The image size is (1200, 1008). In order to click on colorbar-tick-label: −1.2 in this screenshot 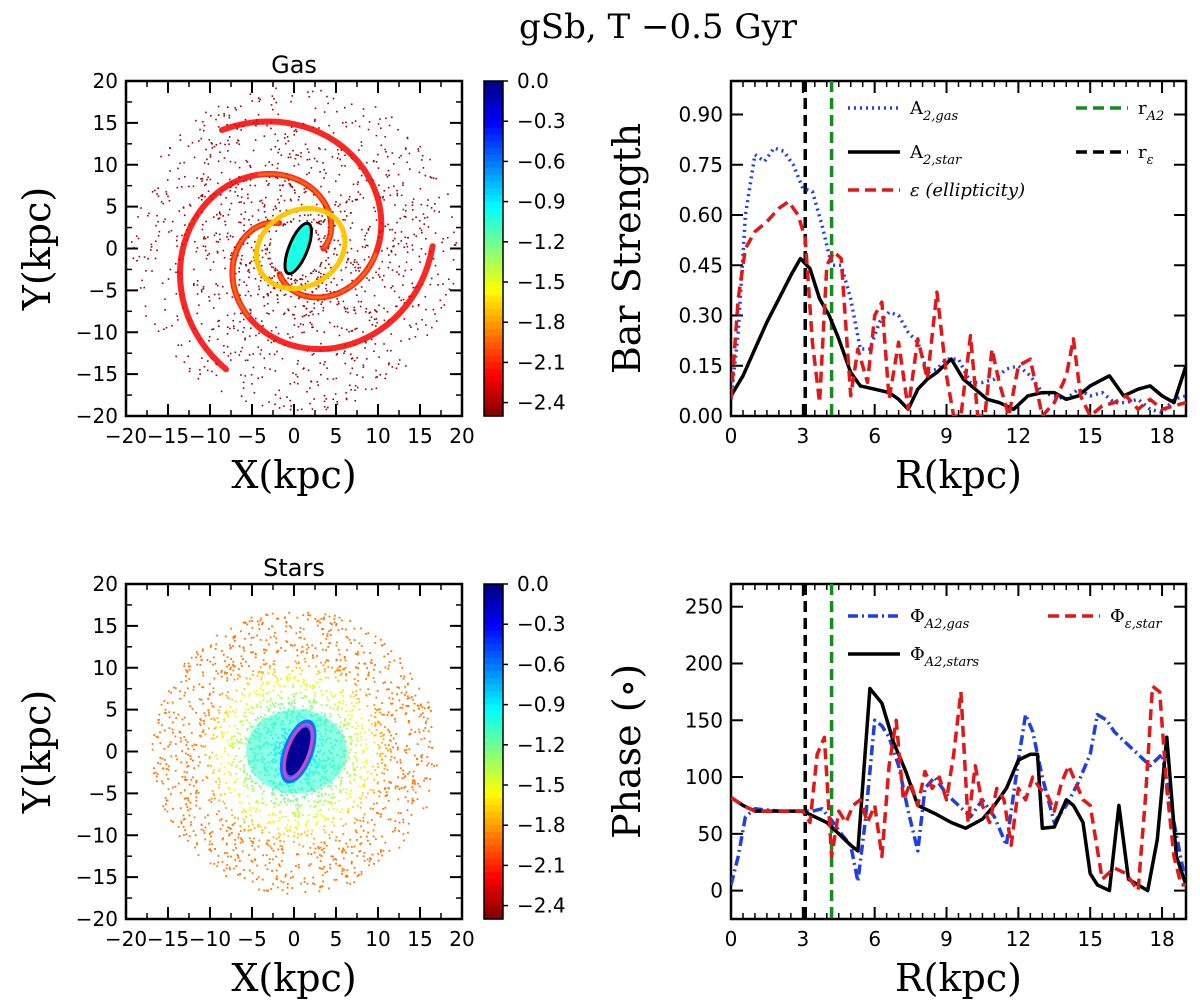, I will do `click(541, 242)`.